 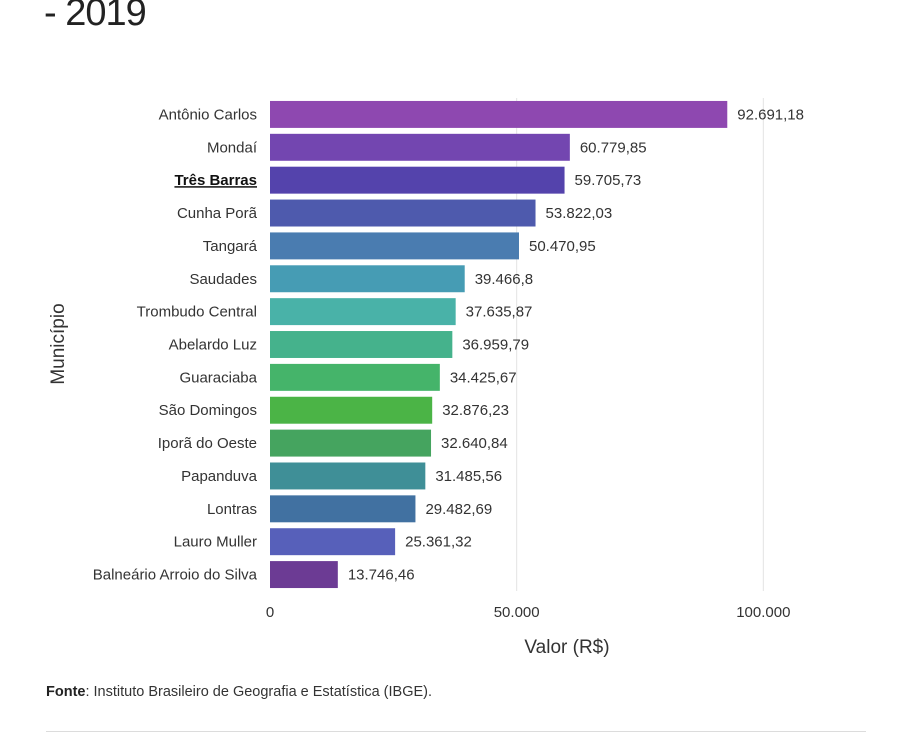 I want to click on value-label: 50.470,95, so click(x=562, y=246).